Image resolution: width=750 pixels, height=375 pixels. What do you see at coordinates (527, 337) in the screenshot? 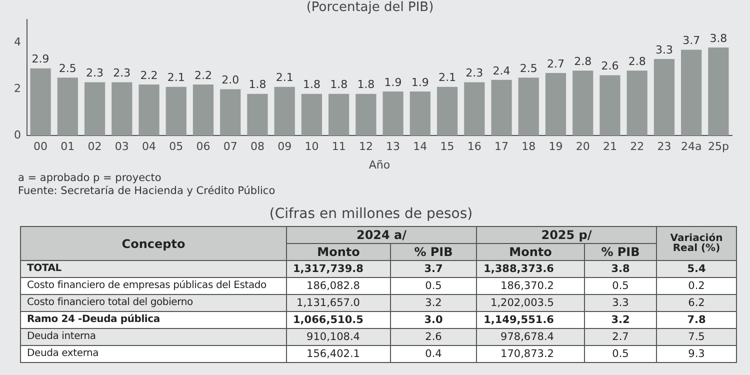
I see `text: 978,678.4` at bounding box center [527, 337].